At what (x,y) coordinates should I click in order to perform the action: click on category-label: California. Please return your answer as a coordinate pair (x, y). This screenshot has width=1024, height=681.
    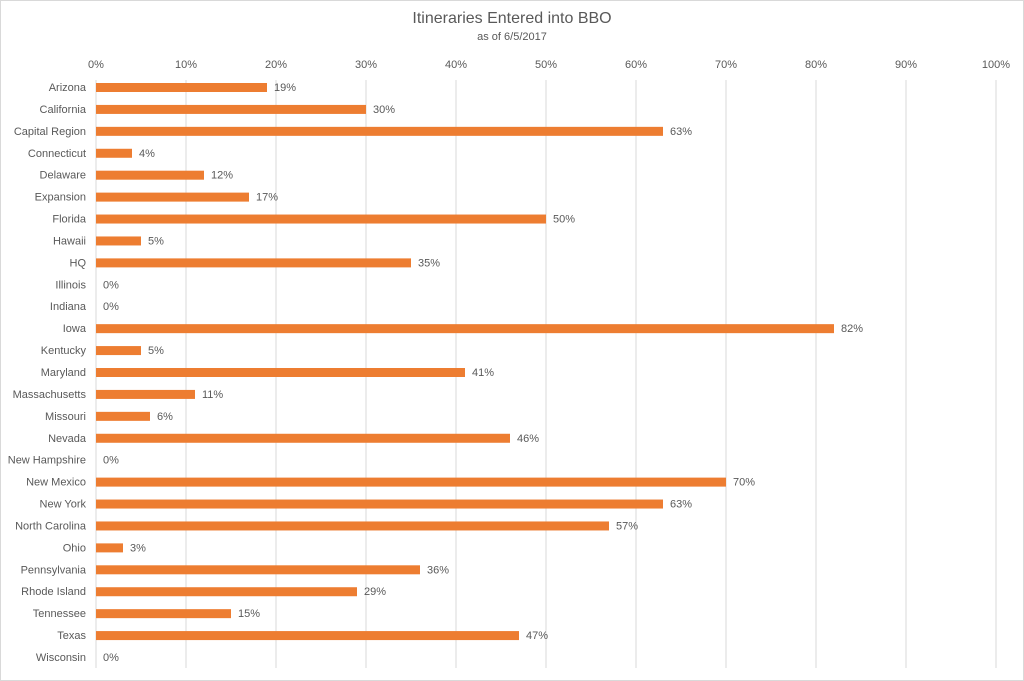
    Looking at the image, I should click on (63, 110).